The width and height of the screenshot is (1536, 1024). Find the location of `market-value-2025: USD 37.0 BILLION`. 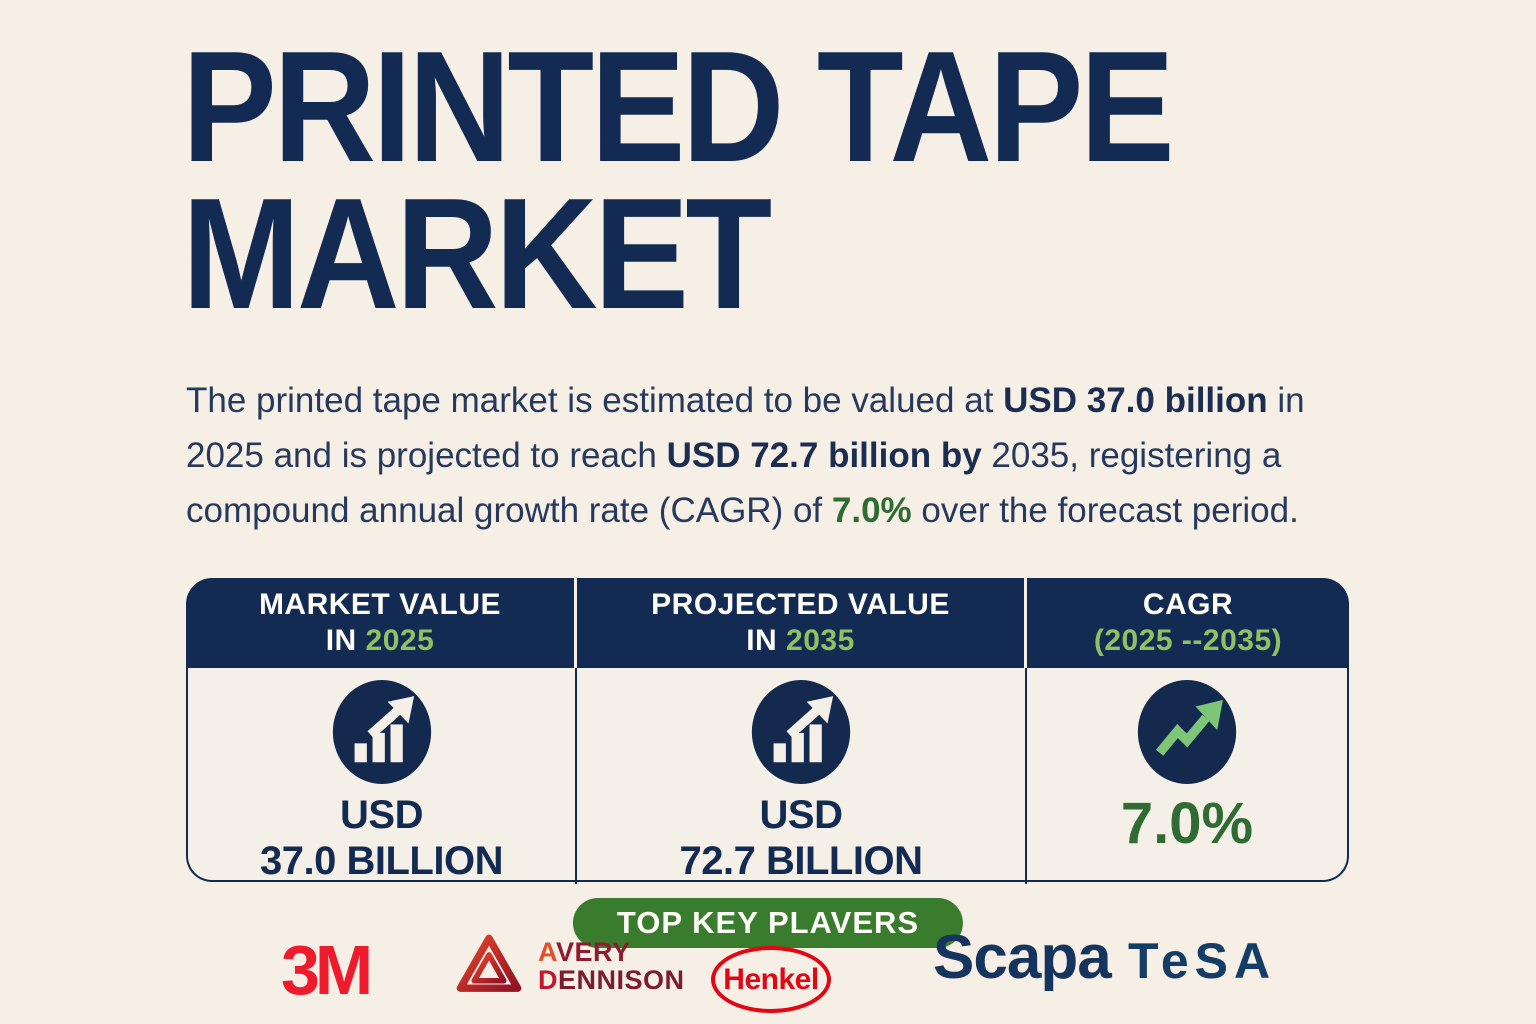

market-value-2025: USD 37.0 BILLION is located at coordinates (381, 838).